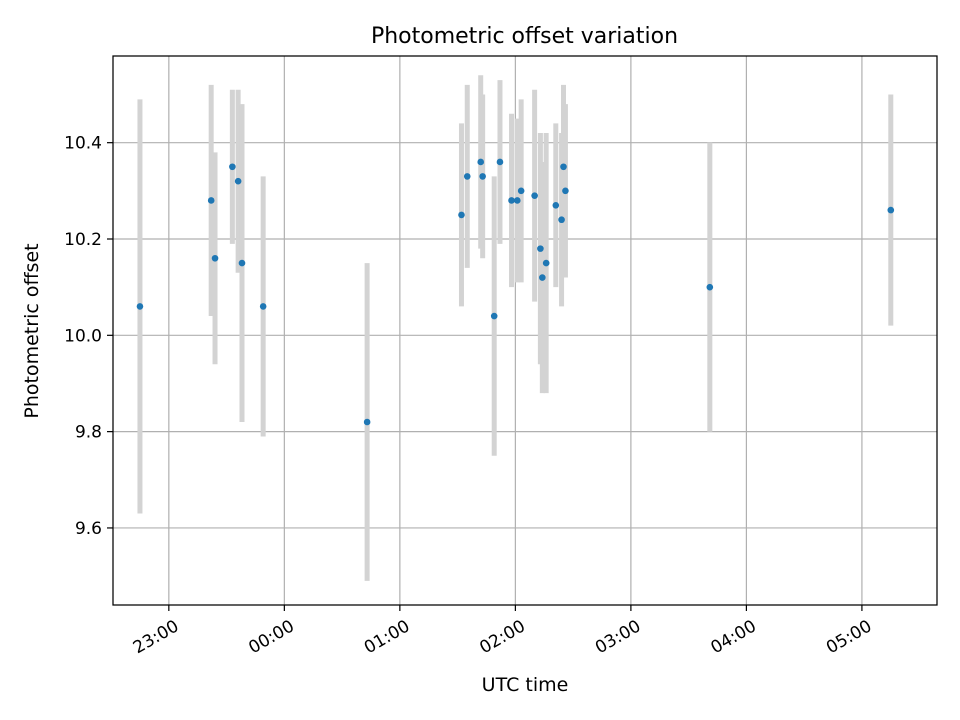 The image size is (960, 720). I want to click on y-tick-label: 10.4, so click(83, 144).